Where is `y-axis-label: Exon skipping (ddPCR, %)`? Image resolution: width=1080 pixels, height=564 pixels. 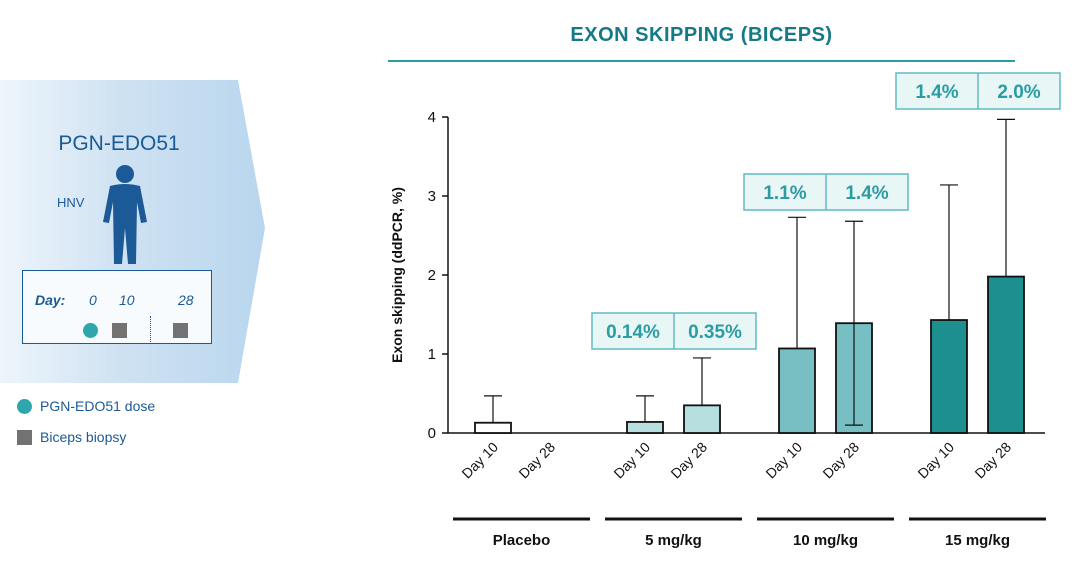
y-axis-label: Exon skipping (ddPCR, %) is located at coordinates (397, 275).